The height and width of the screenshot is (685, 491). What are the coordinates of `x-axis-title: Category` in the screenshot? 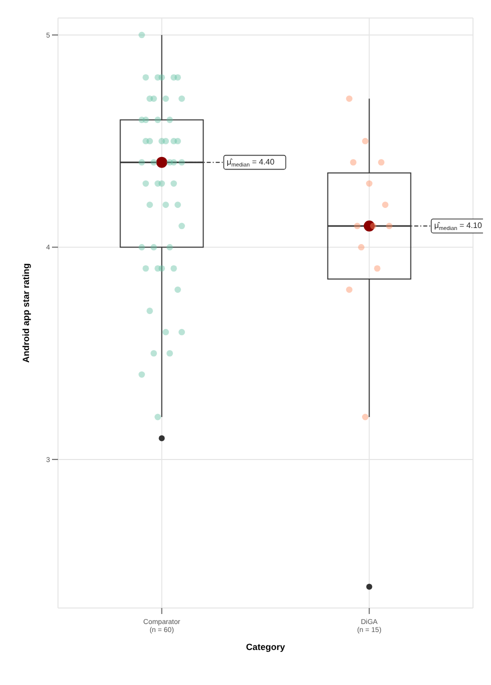 It's located at (266, 647).